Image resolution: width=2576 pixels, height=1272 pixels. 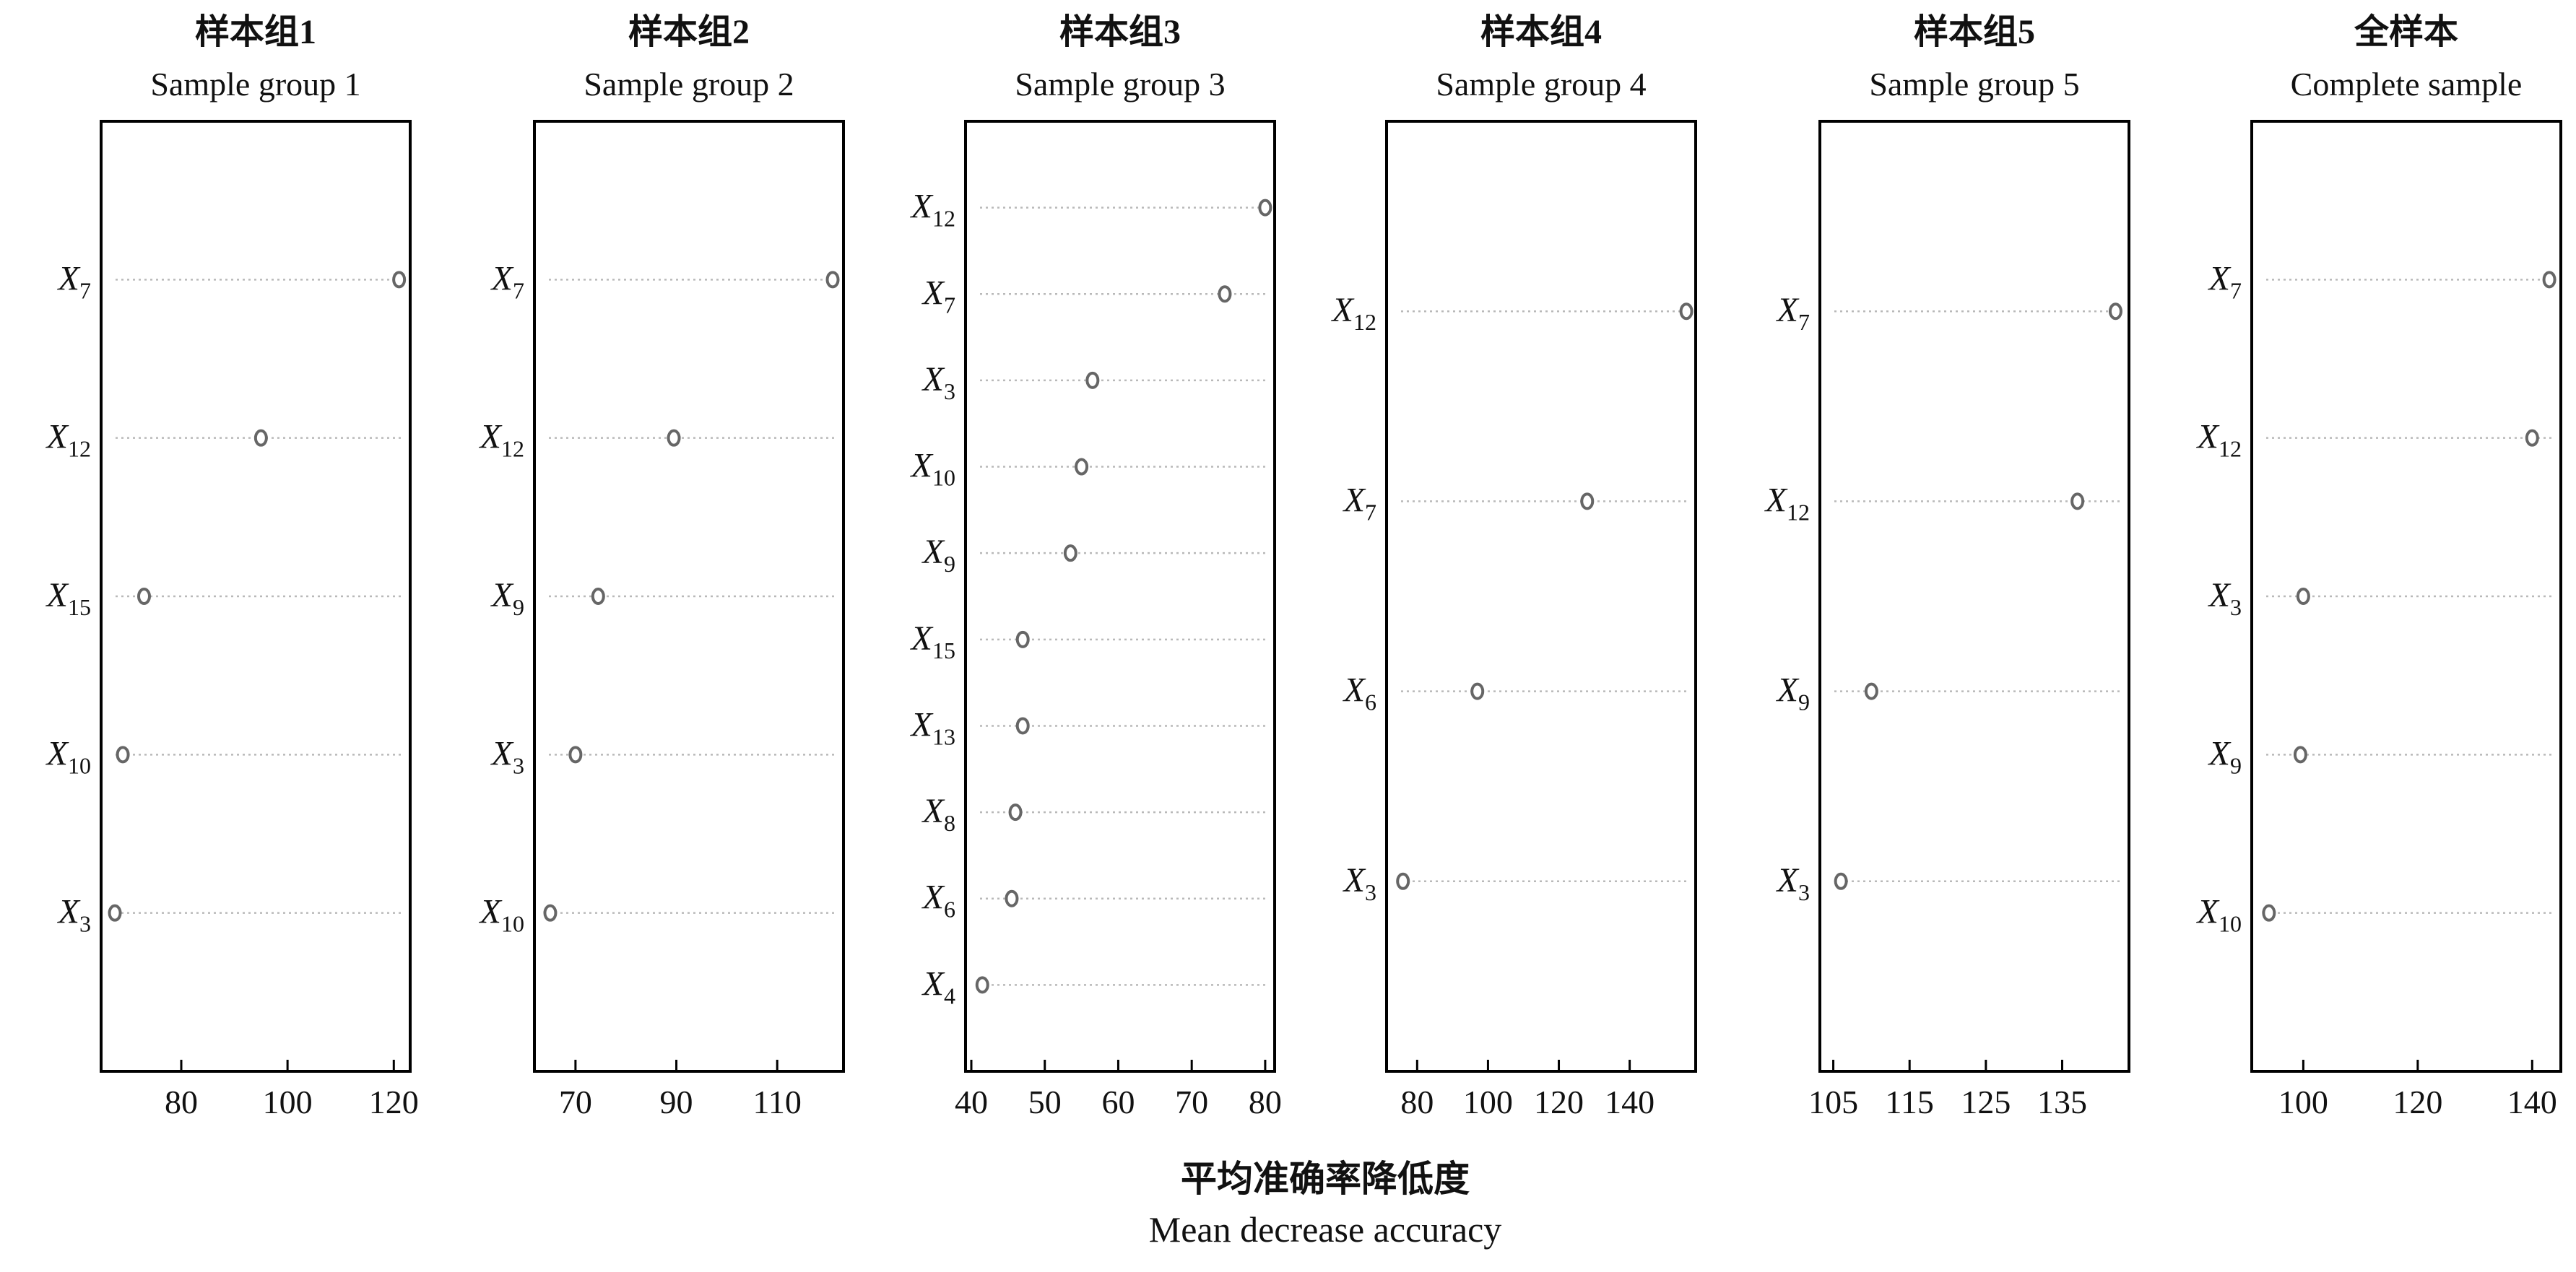 I want to click on x-axis-label-en: Mean decrease accuracy, so click(x=1325, y=1229).